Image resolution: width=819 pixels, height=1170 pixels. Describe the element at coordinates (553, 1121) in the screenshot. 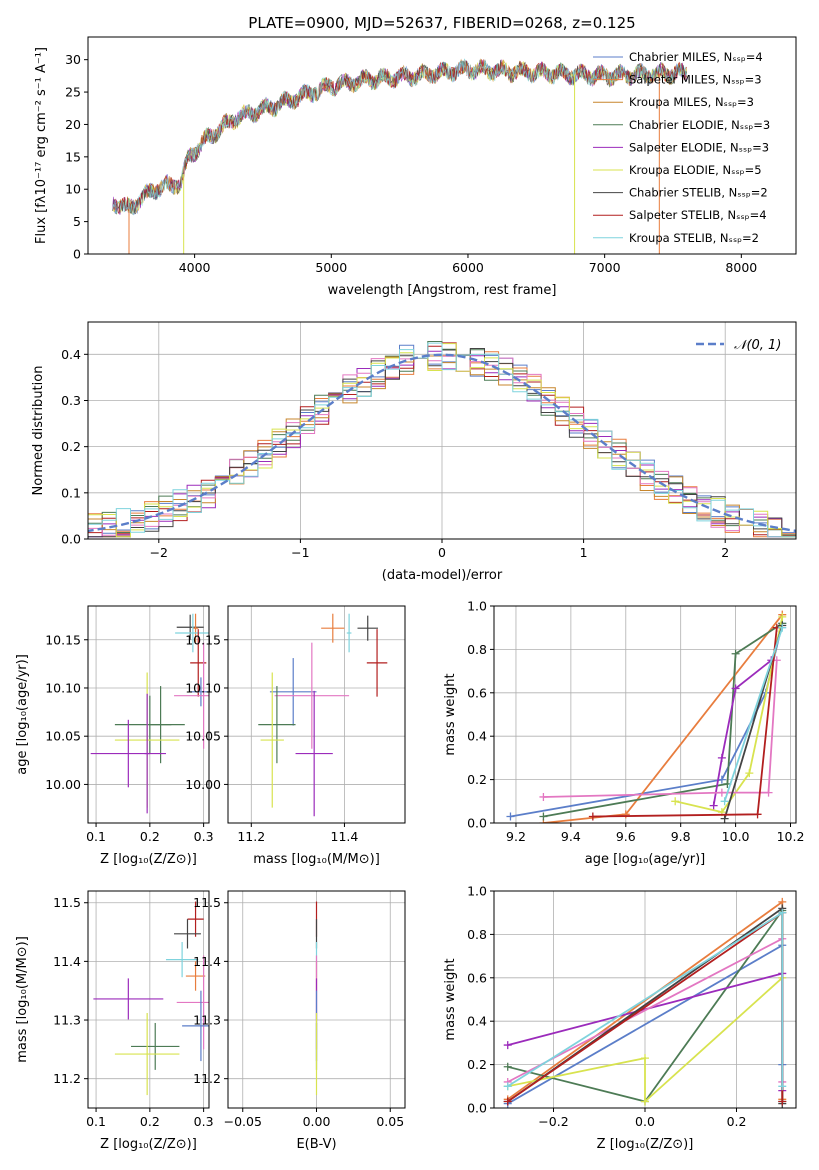

I see `x-tick-label: −0.2` at that location.